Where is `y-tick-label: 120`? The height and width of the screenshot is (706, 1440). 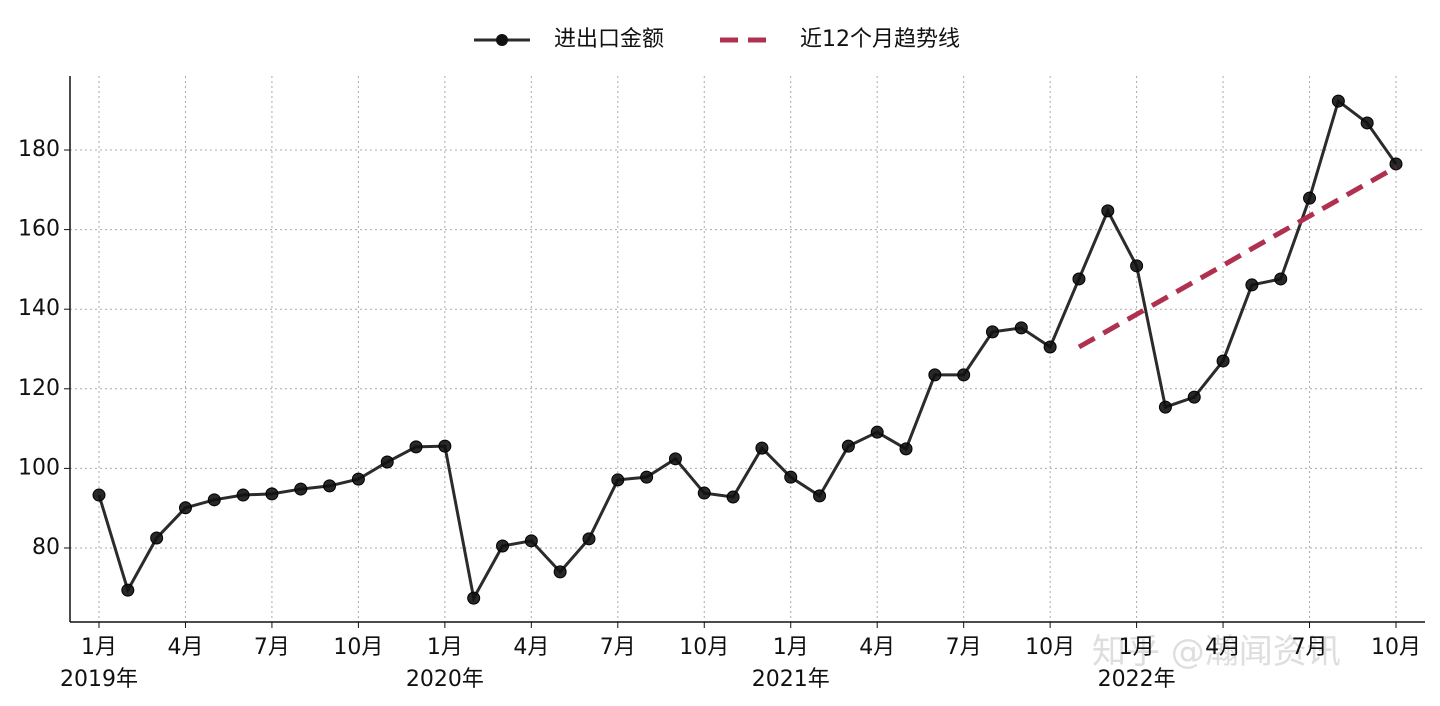 y-tick-label: 120 is located at coordinates (39, 388).